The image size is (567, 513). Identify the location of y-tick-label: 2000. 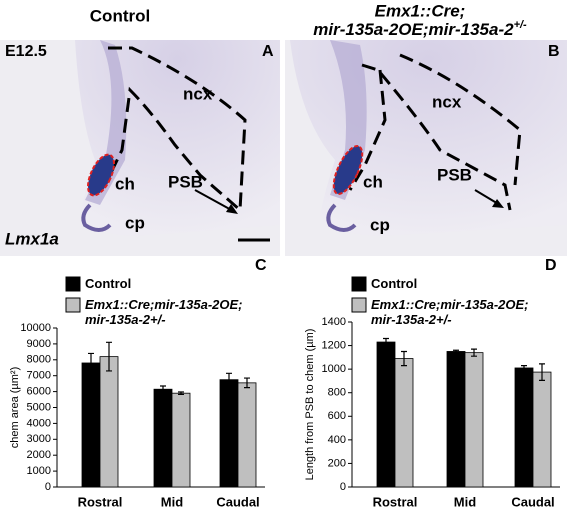
(39, 455).